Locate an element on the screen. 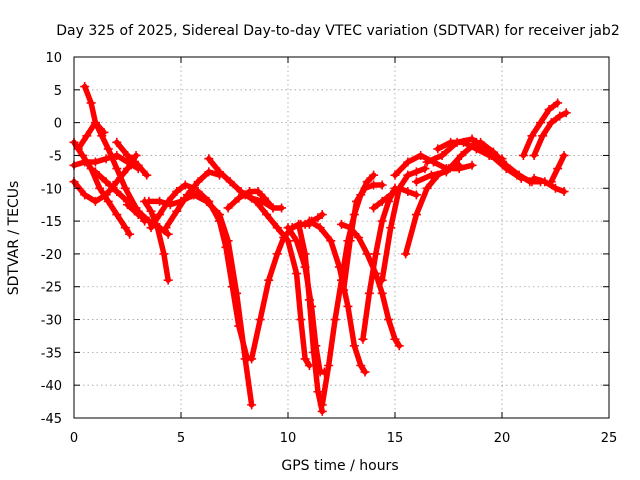  x-tick-label: 10 is located at coordinates (288, 438).